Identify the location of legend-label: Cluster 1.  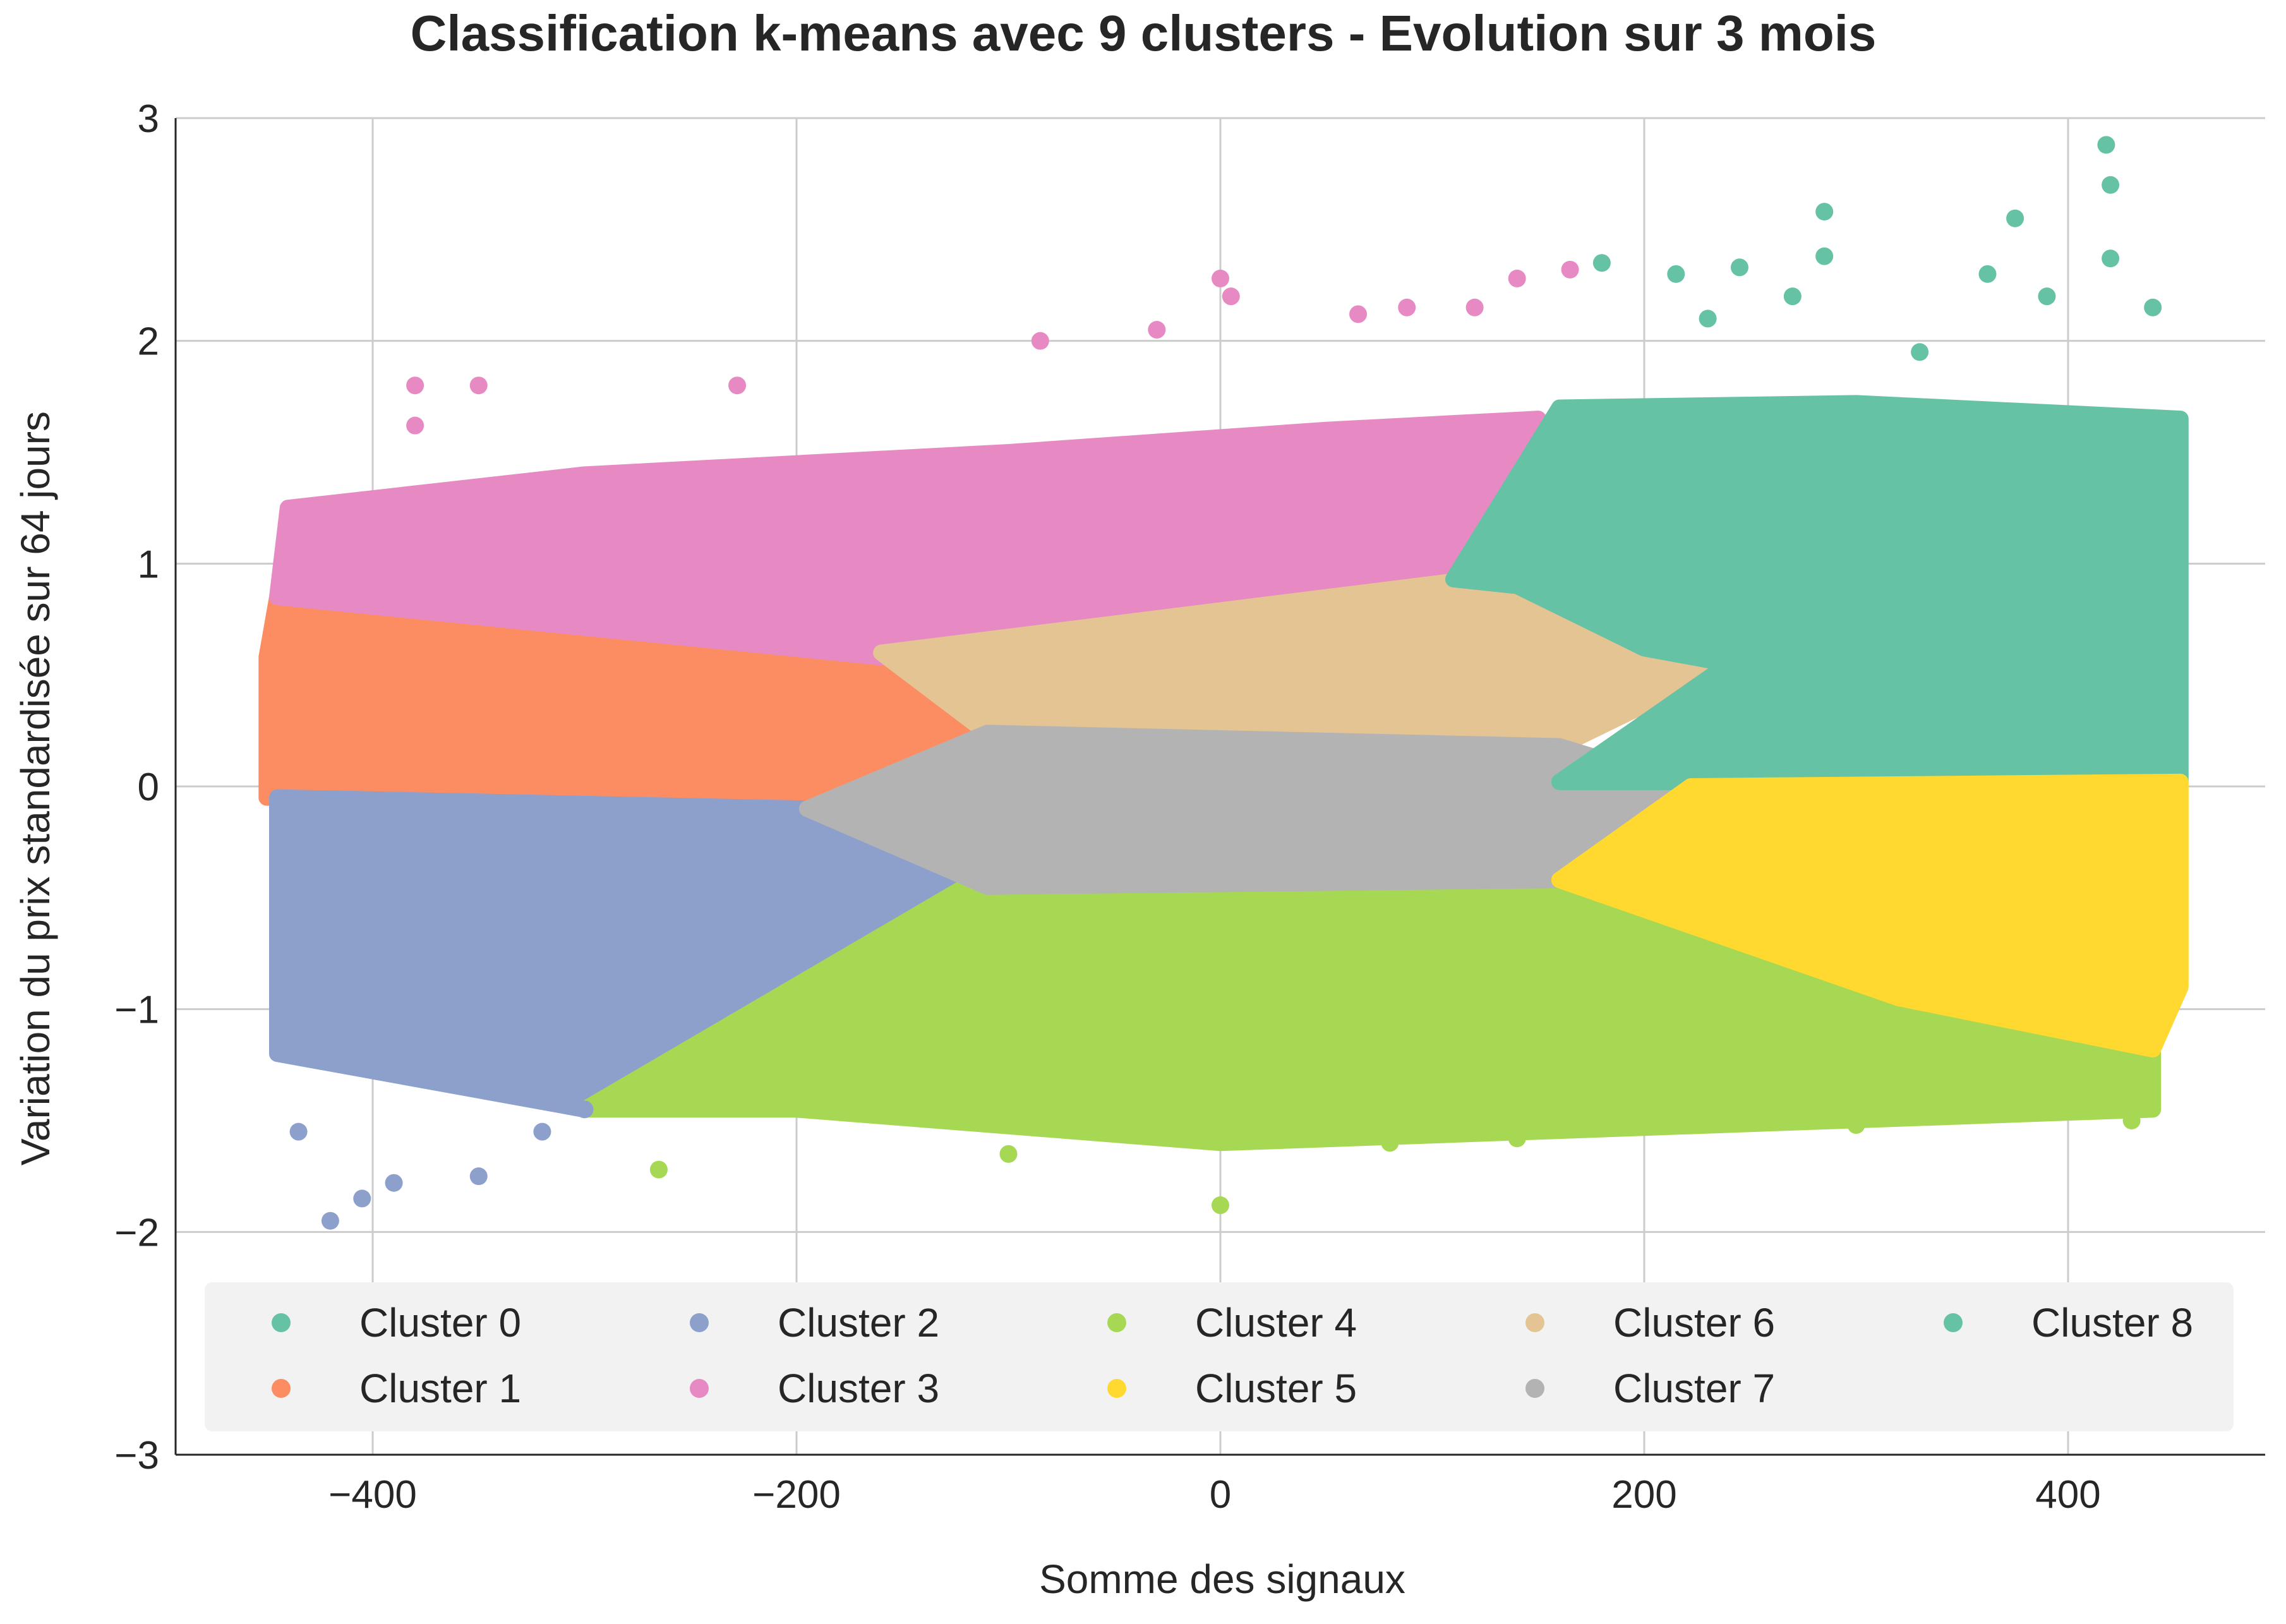
(440, 1388).